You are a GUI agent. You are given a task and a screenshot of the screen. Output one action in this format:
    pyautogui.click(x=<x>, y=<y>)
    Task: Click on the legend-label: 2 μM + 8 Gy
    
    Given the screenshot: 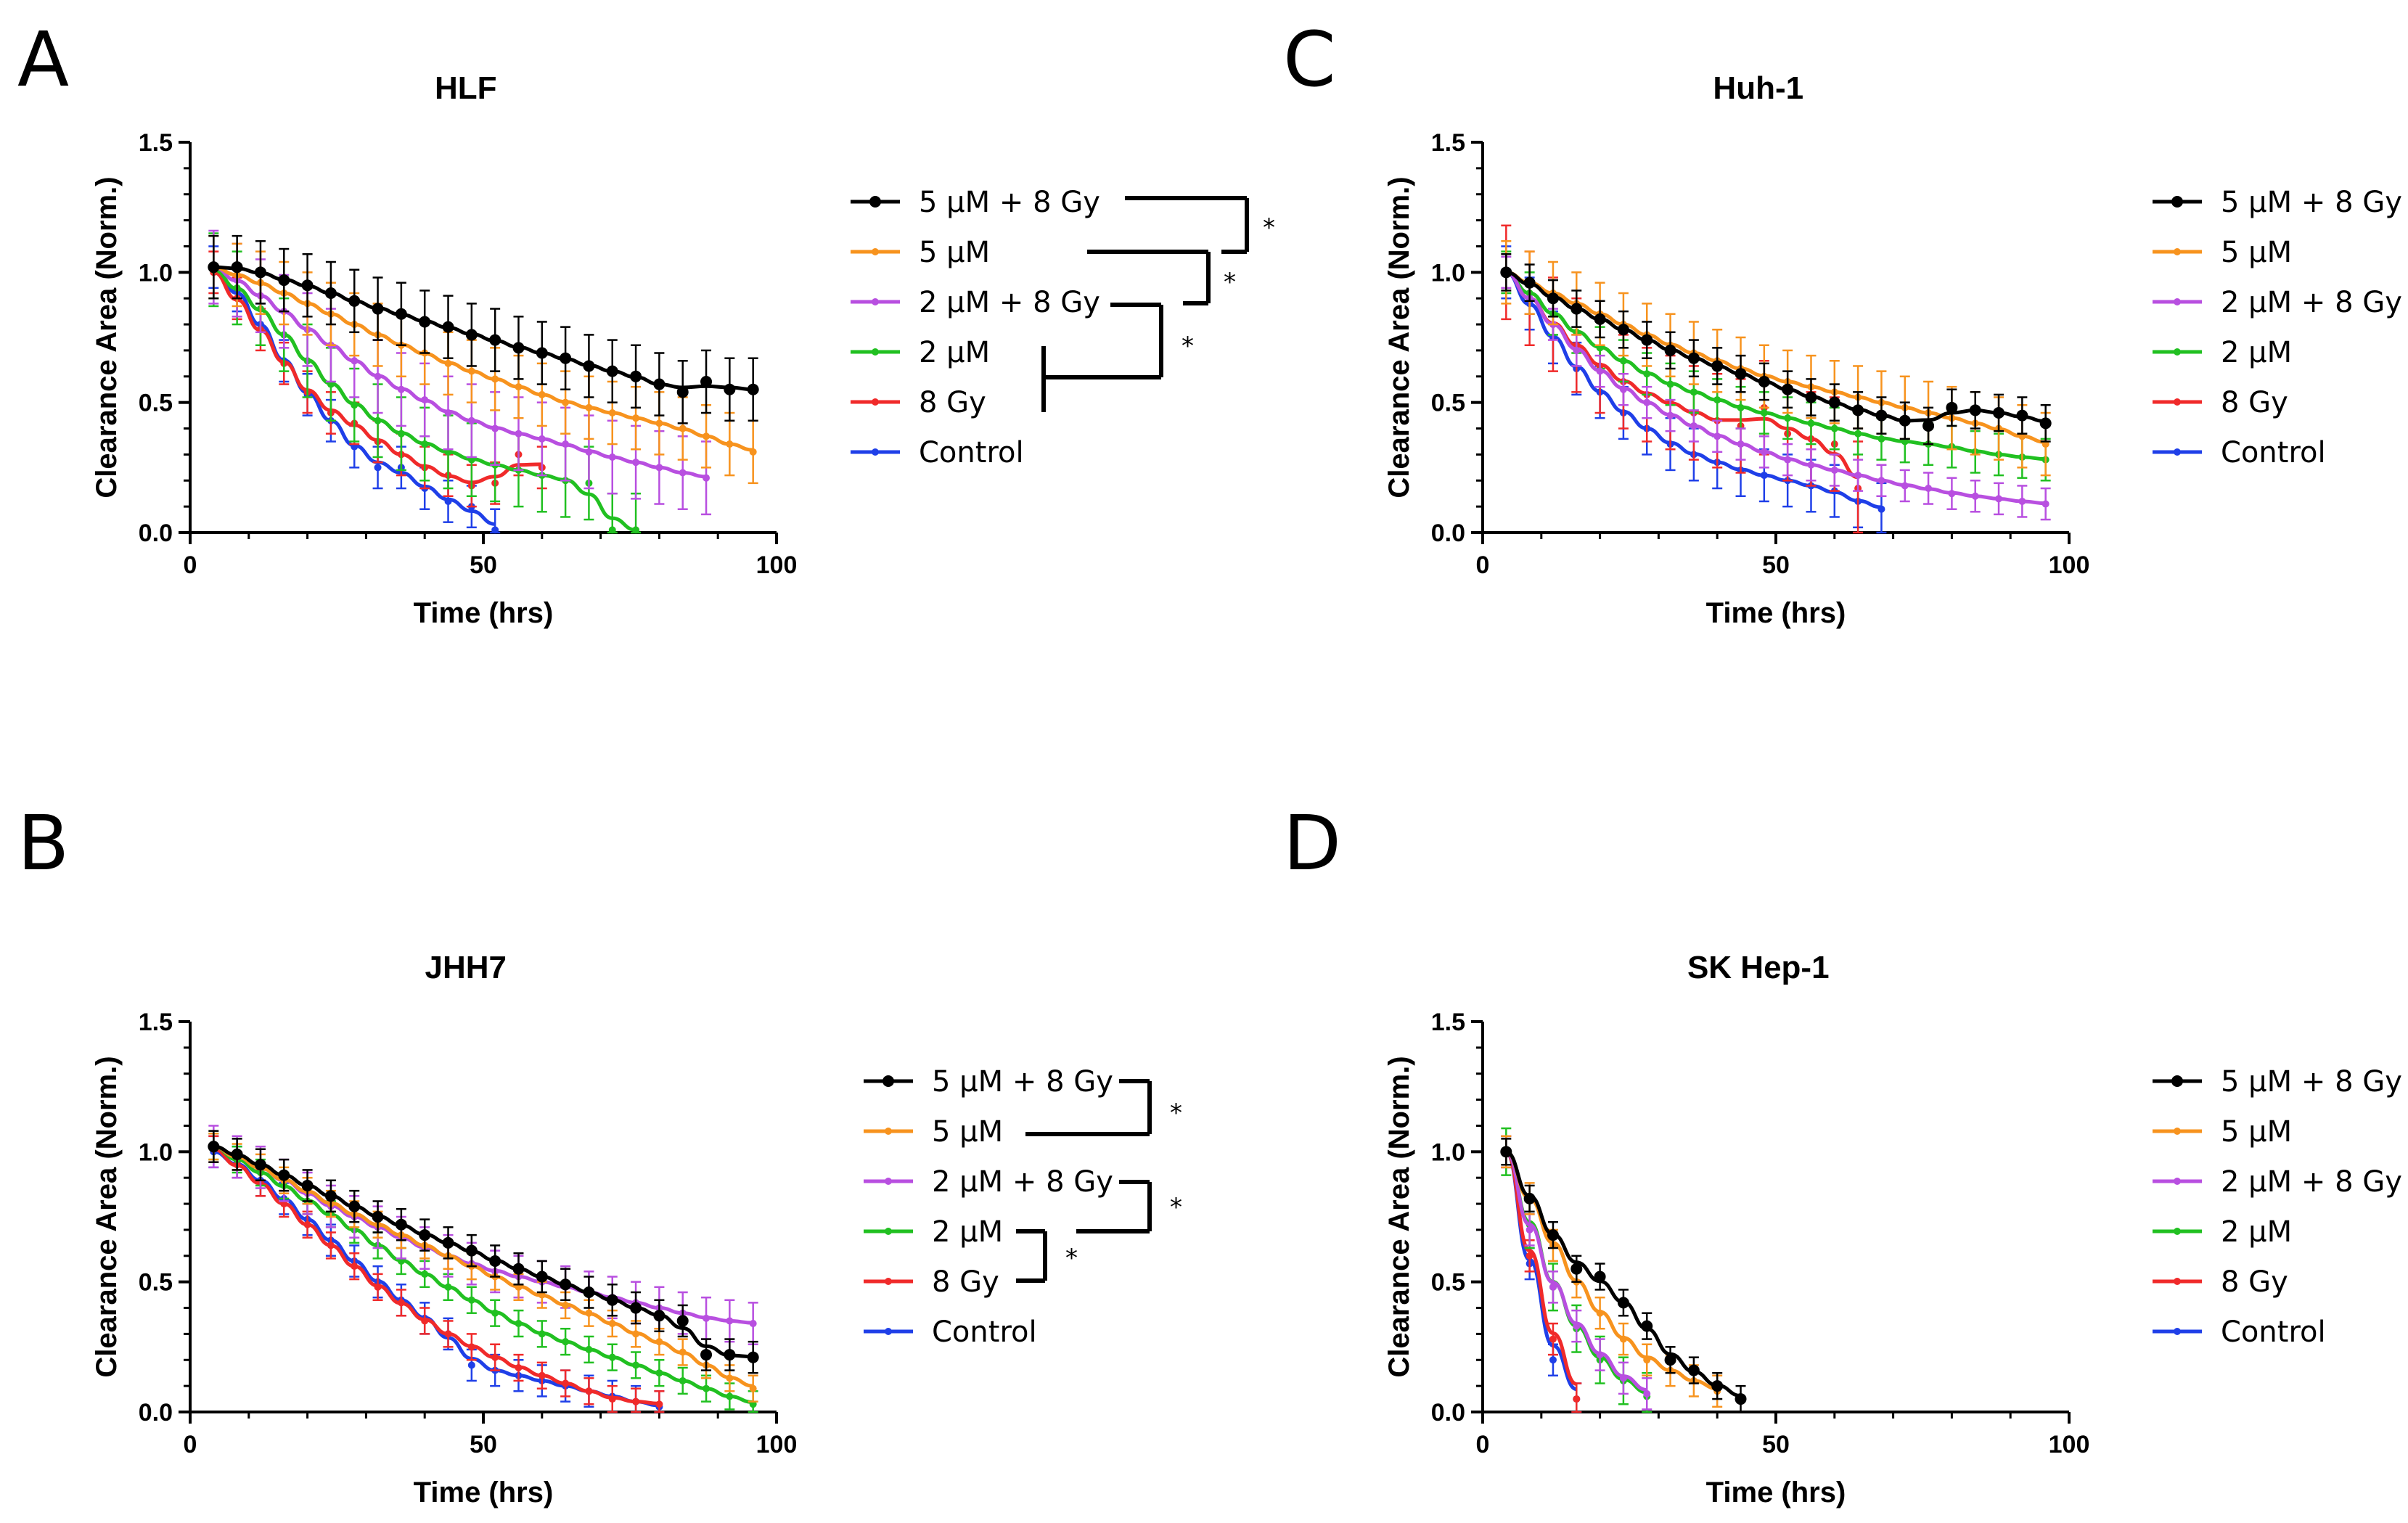 What is the action you would take?
    pyautogui.click(x=1023, y=1182)
    